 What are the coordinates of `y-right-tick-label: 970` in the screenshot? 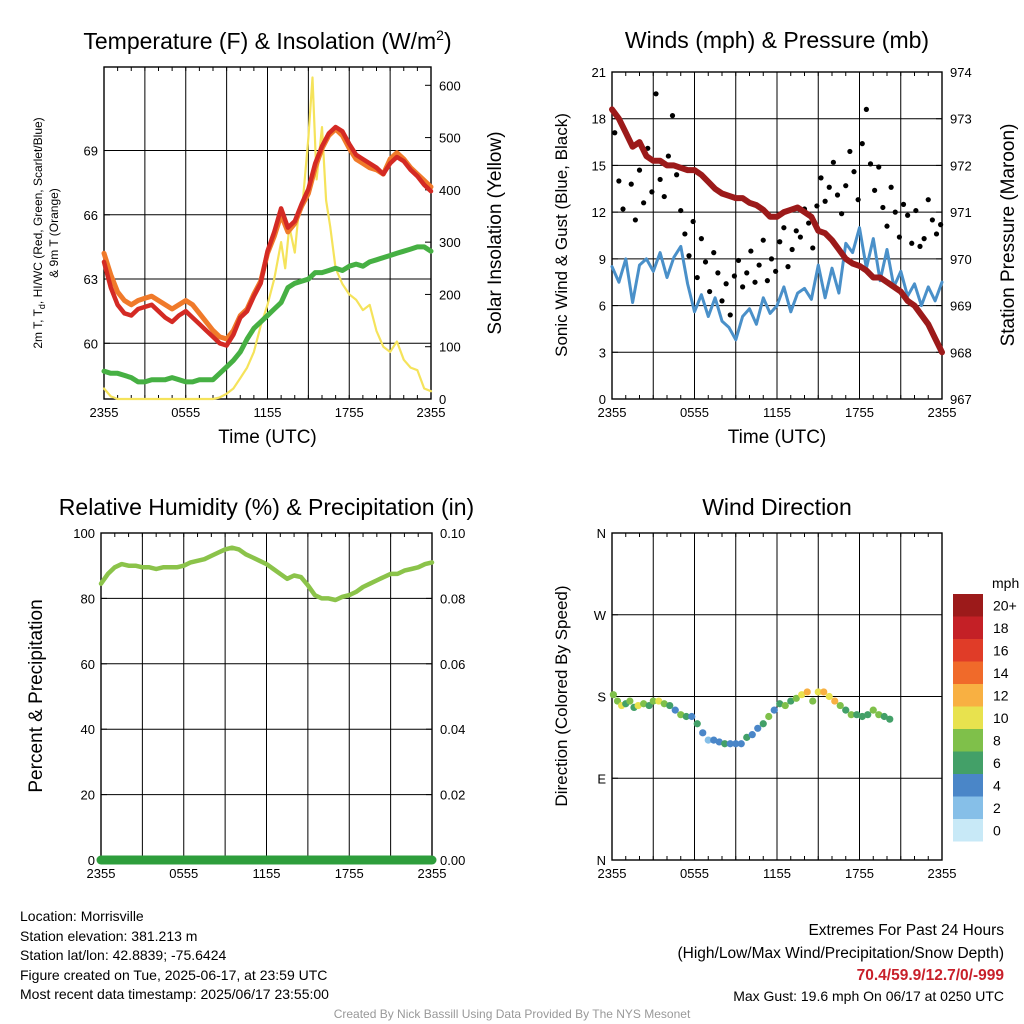 It's located at (961, 259).